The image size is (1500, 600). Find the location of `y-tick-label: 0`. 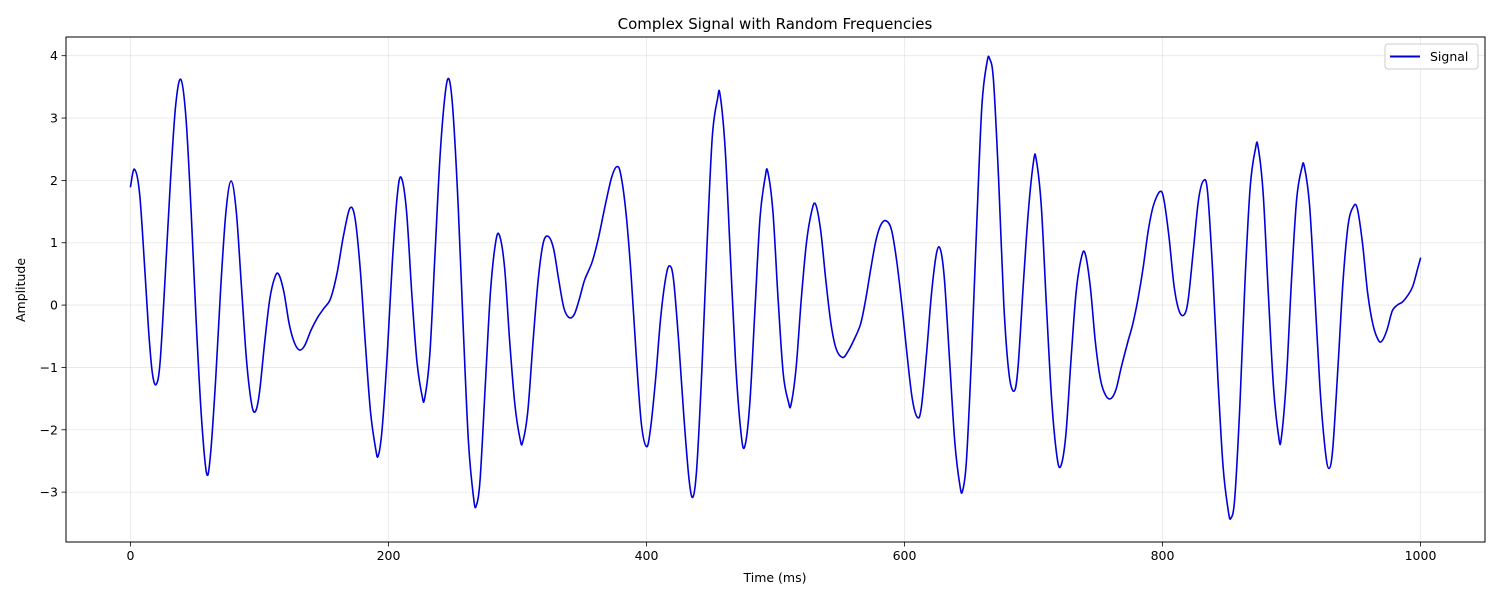

y-tick-label: 0 is located at coordinates (54, 305).